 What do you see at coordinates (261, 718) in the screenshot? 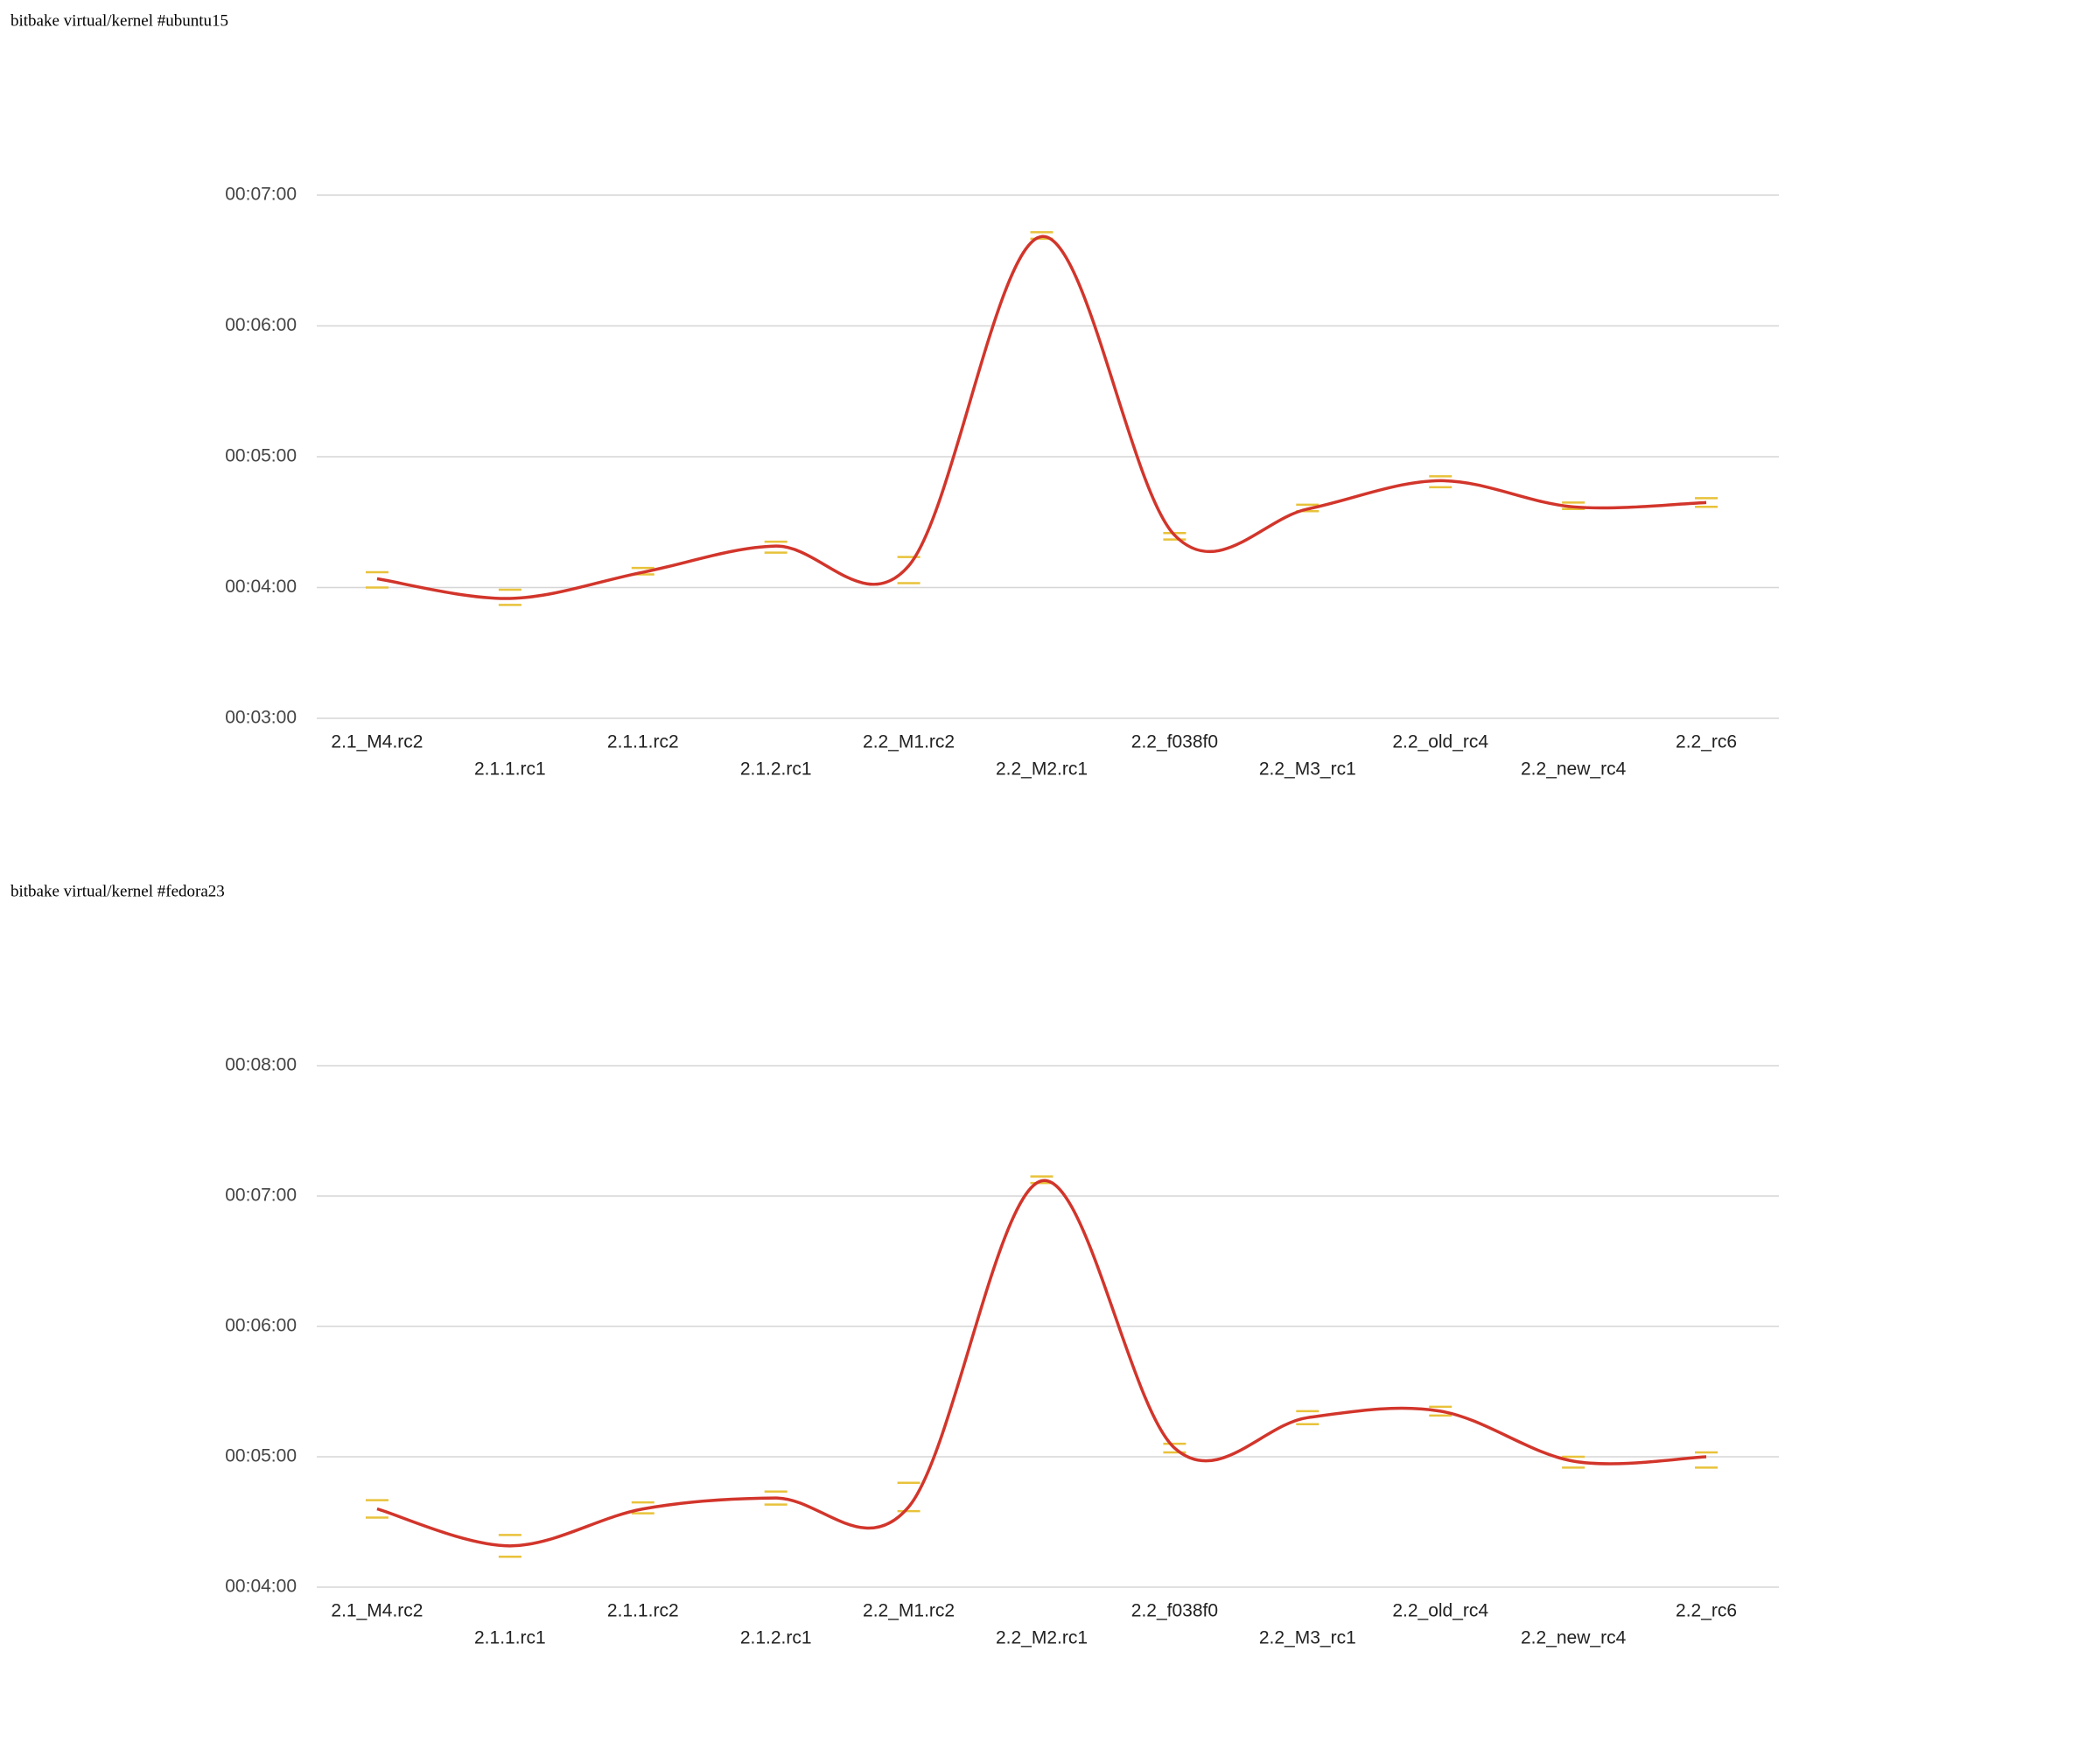
I see `y-tick-label: 00:03:00` at bounding box center [261, 718].